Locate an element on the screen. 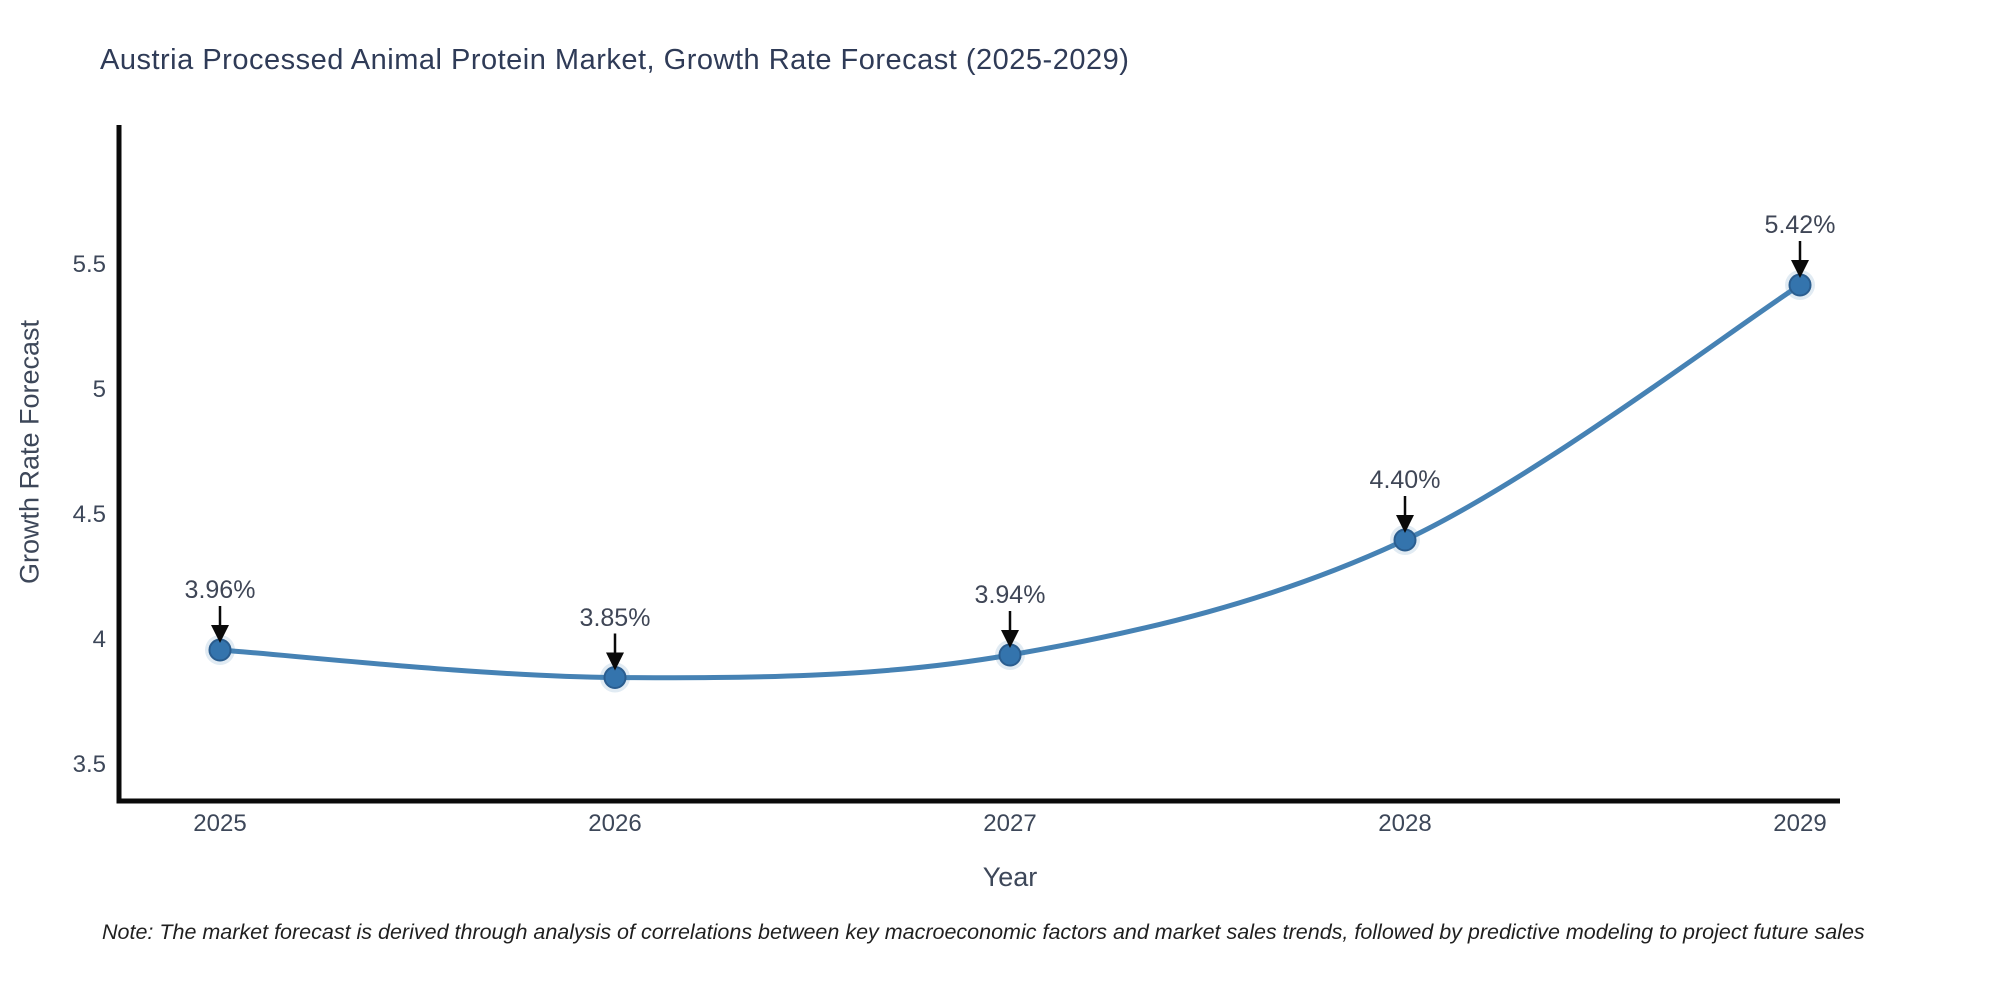 This screenshot has width=2000, height=1000. y-tick-label: 4 is located at coordinates (99, 639).